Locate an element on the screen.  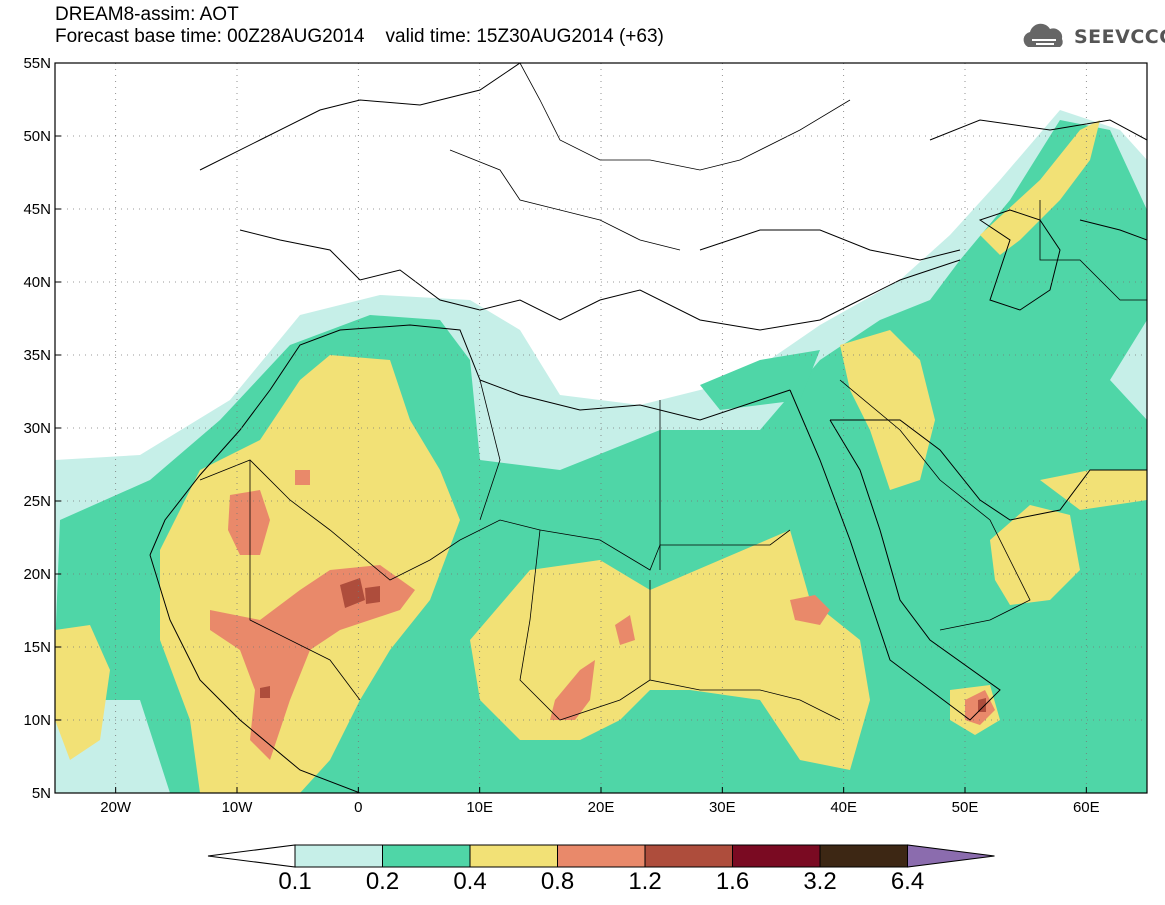
lon-tick-labels: 20W 10W 0 10E 20E 30E 40E 50E 60E is located at coordinates (600, 801).